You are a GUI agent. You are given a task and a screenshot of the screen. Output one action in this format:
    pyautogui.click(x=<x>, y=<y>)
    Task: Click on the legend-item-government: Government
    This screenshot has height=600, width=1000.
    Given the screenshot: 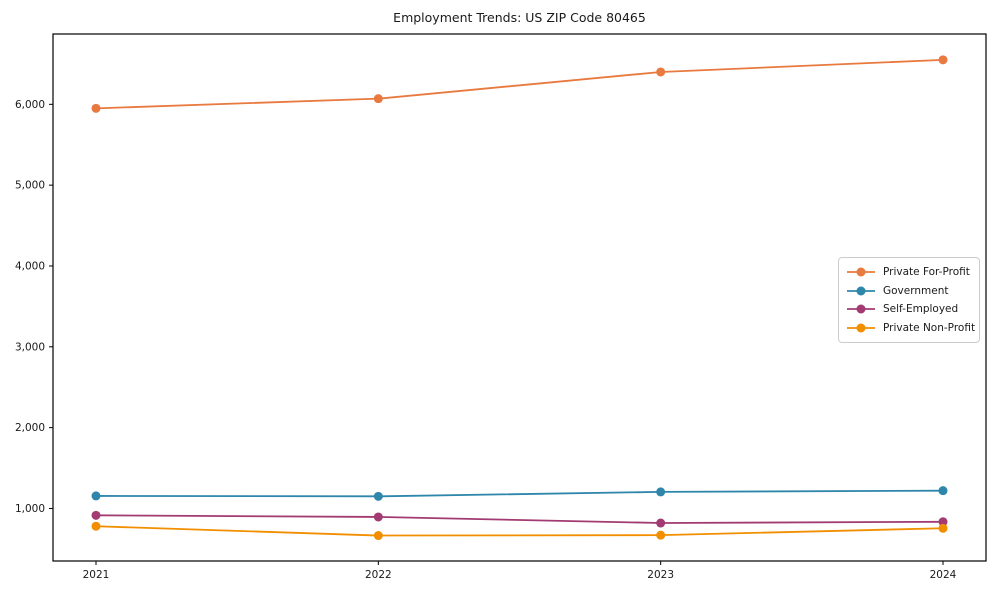 What is the action you would take?
    pyautogui.click(x=908, y=291)
    